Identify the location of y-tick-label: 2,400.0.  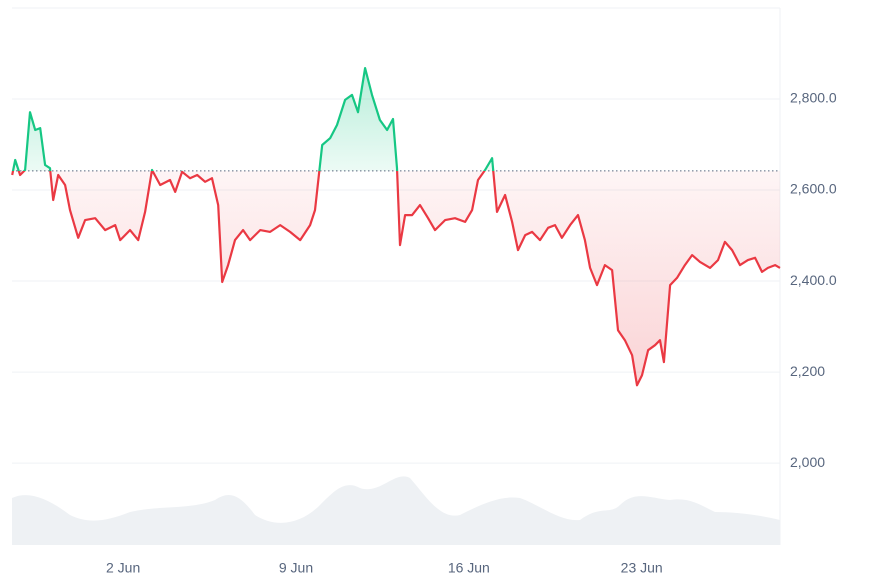
(813, 280).